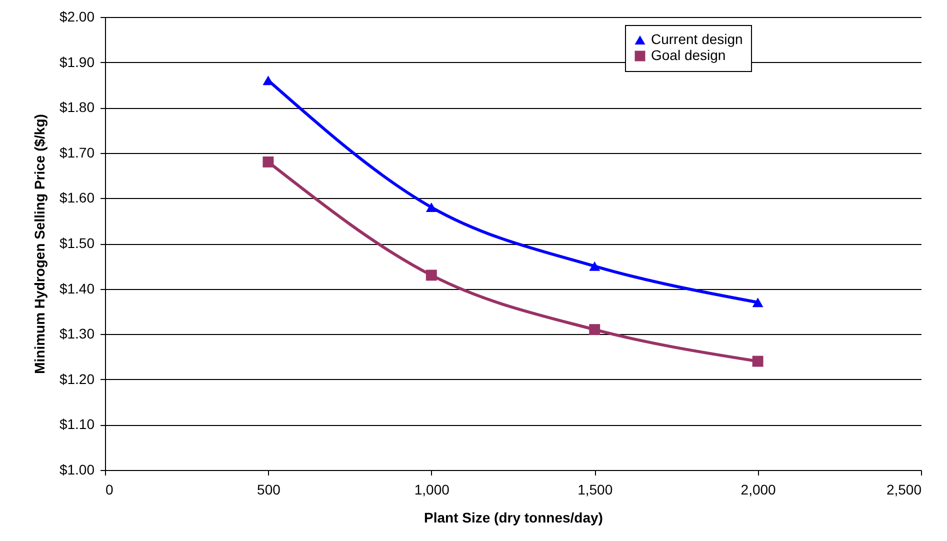  Describe the element at coordinates (77, 424) in the screenshot. I see `y-tick-label: $1.10` at that location.